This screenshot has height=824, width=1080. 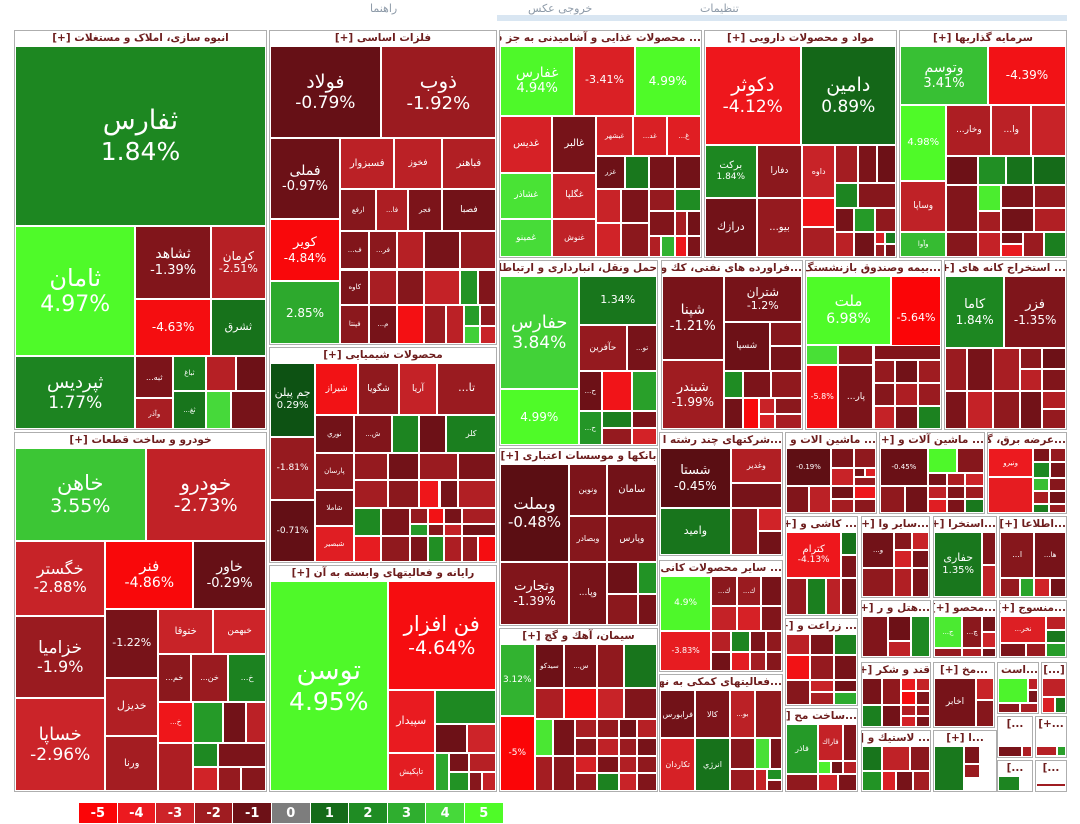 I want to click on sector-title-haml: حمل ونقل، انبارداری و ارتباطات [+], so click(x=578, y=268).